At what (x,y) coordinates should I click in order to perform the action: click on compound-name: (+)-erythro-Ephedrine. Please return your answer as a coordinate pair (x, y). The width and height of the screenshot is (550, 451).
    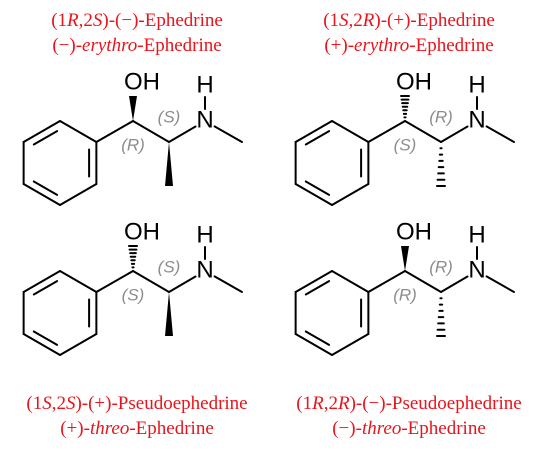
    Looking at the image, I should click on (408, 45).